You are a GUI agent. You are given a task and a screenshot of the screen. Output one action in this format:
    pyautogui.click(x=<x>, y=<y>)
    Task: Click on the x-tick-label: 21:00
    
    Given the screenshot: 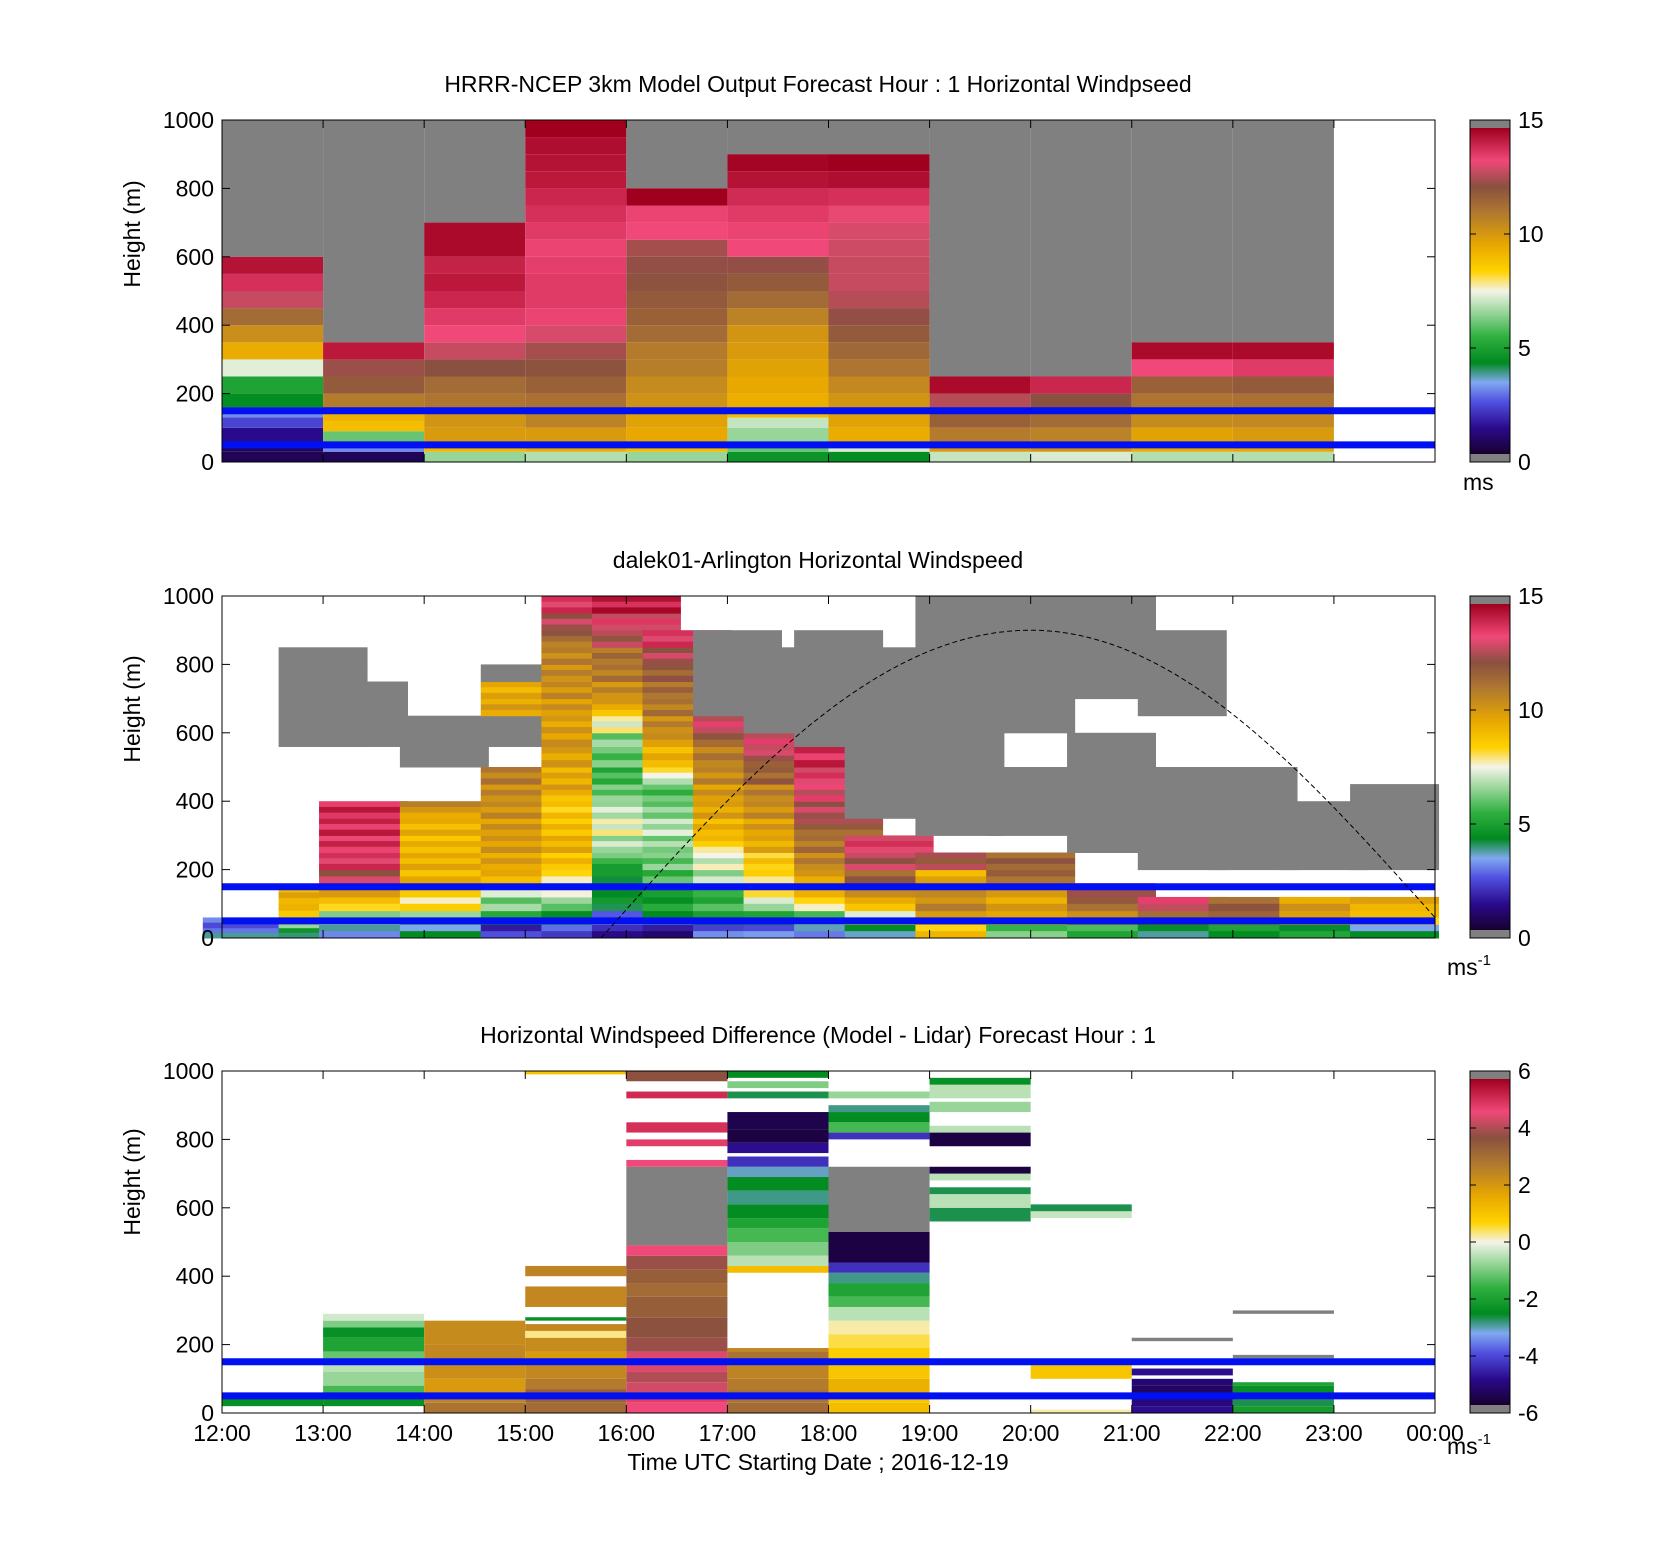 What is the action you would take?
    pyautogui.click(x=1132, y=1433)
    